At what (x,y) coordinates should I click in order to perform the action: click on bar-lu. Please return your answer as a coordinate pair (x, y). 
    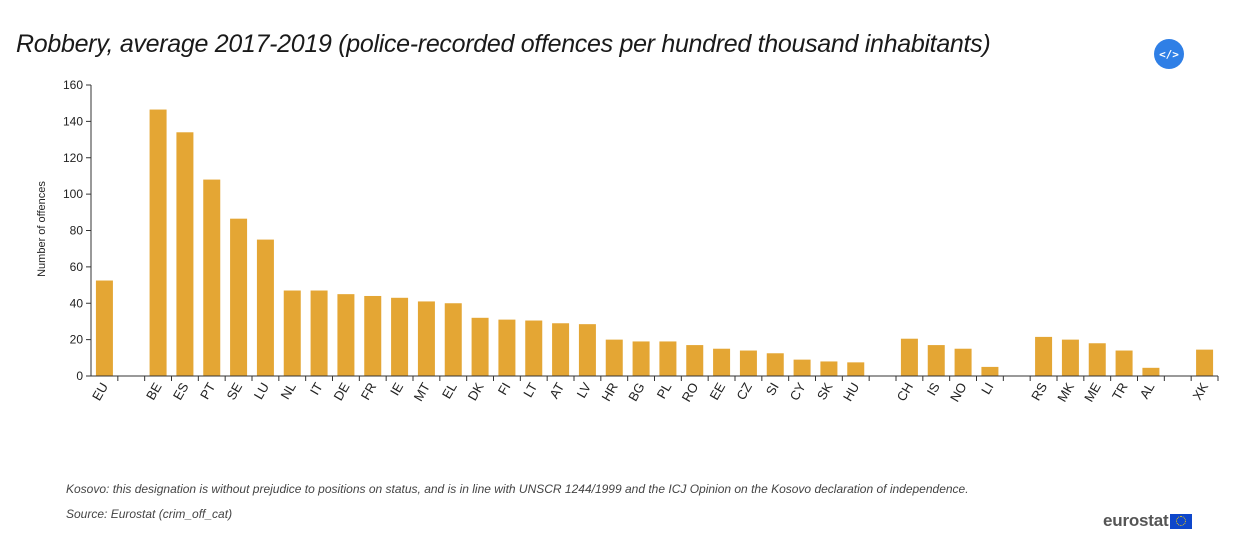
    Looking at the image, I should click on (265, 307).